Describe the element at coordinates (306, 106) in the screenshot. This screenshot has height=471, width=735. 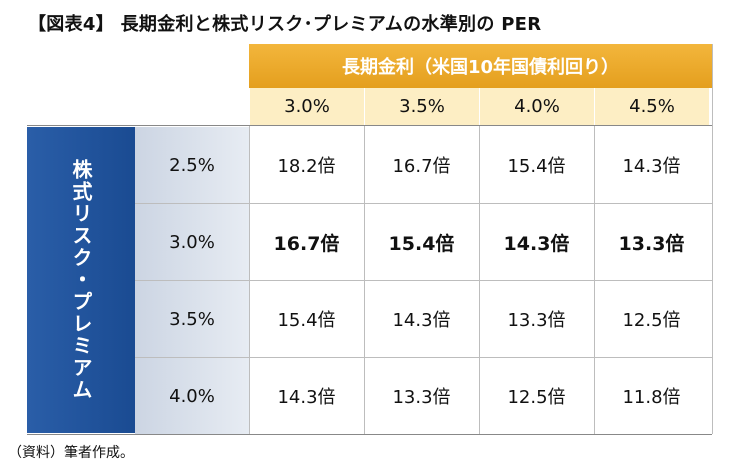
I see `column-header-0: 3.0%` at that location.